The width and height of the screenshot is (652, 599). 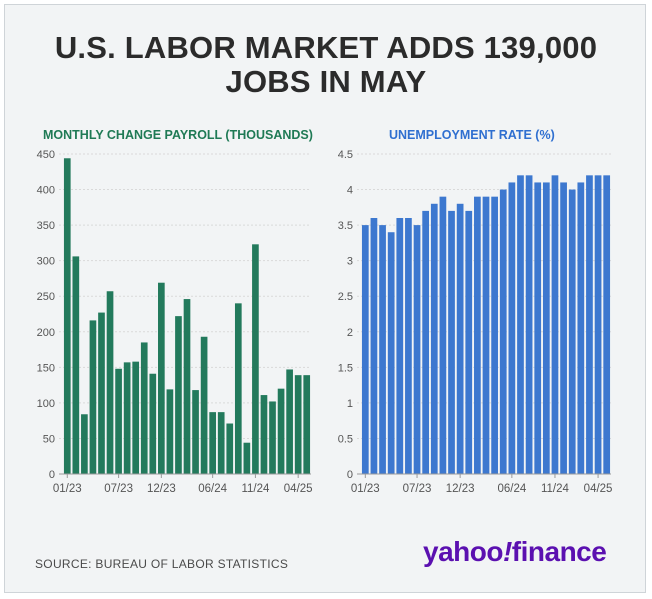 I want to click on payroll-y-tick-label: 250, so click(x=46, y=297).